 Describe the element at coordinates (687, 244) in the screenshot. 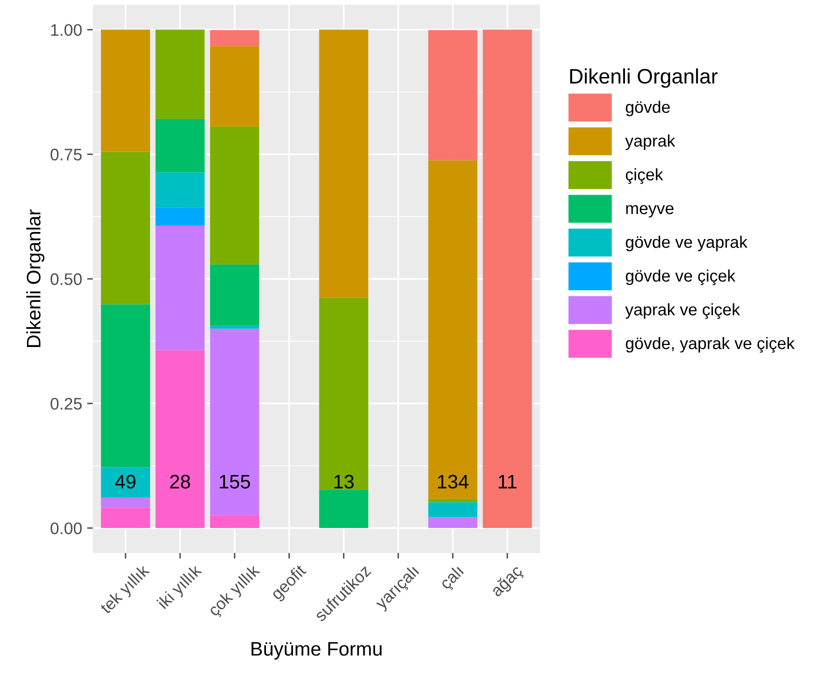

I see `legend-label: gövde ve yaprak` at that location.